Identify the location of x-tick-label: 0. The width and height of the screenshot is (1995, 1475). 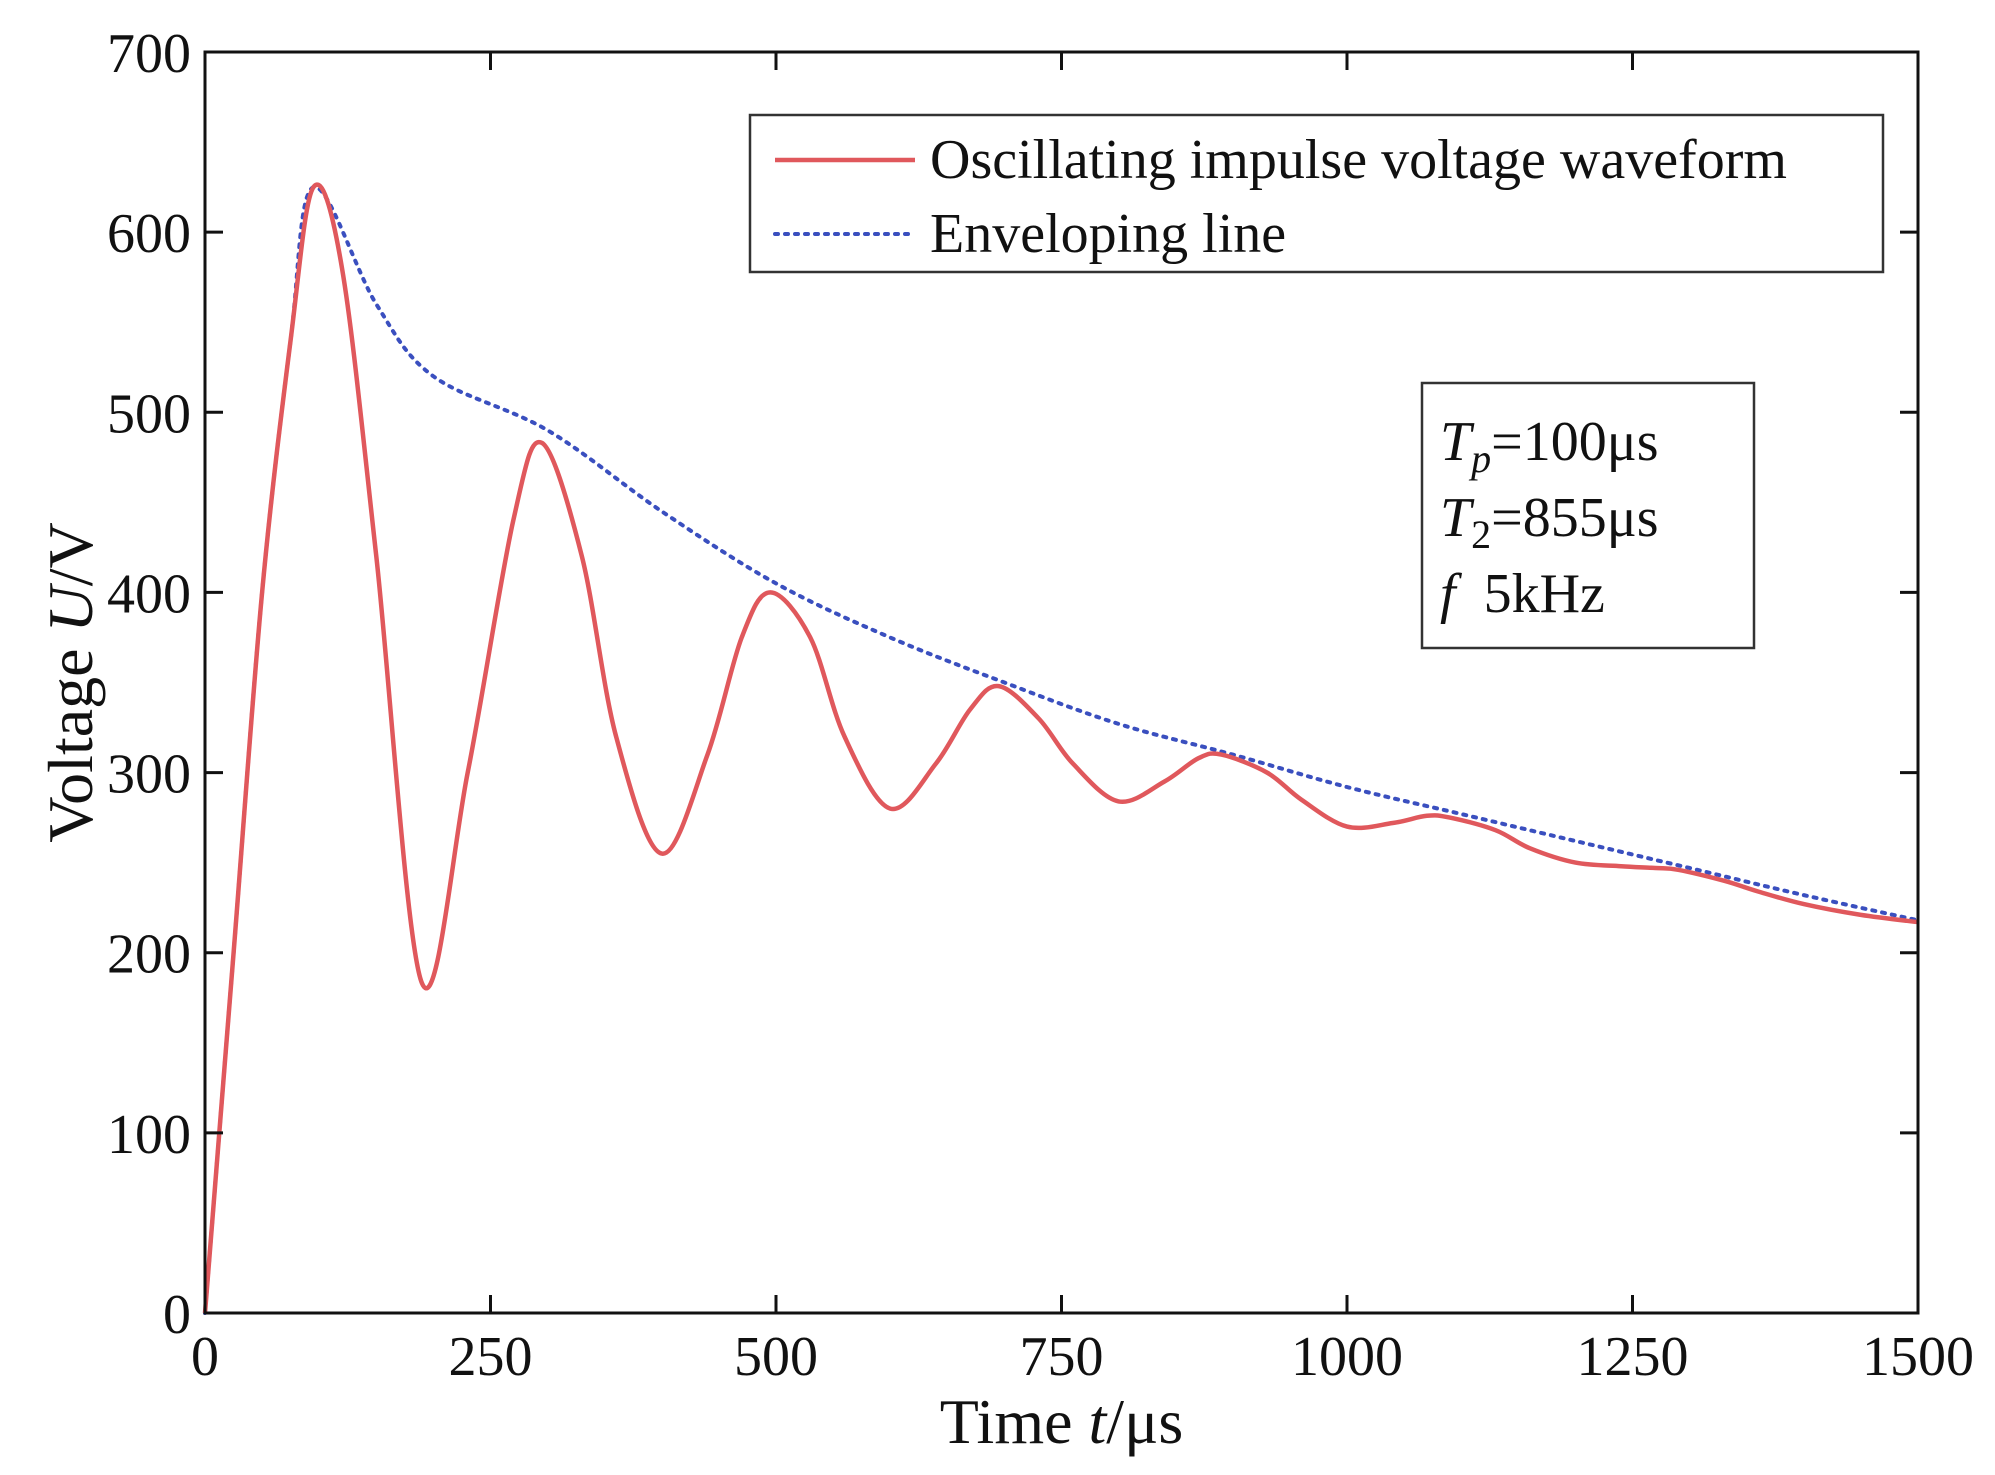
(205, 1357).